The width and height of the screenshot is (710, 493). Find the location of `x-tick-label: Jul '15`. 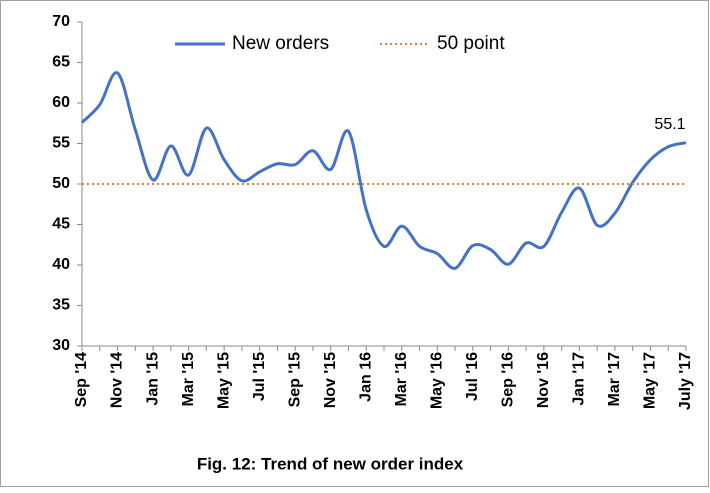

x-tick-label: Jul '15 is located at coordinates (259, 376).